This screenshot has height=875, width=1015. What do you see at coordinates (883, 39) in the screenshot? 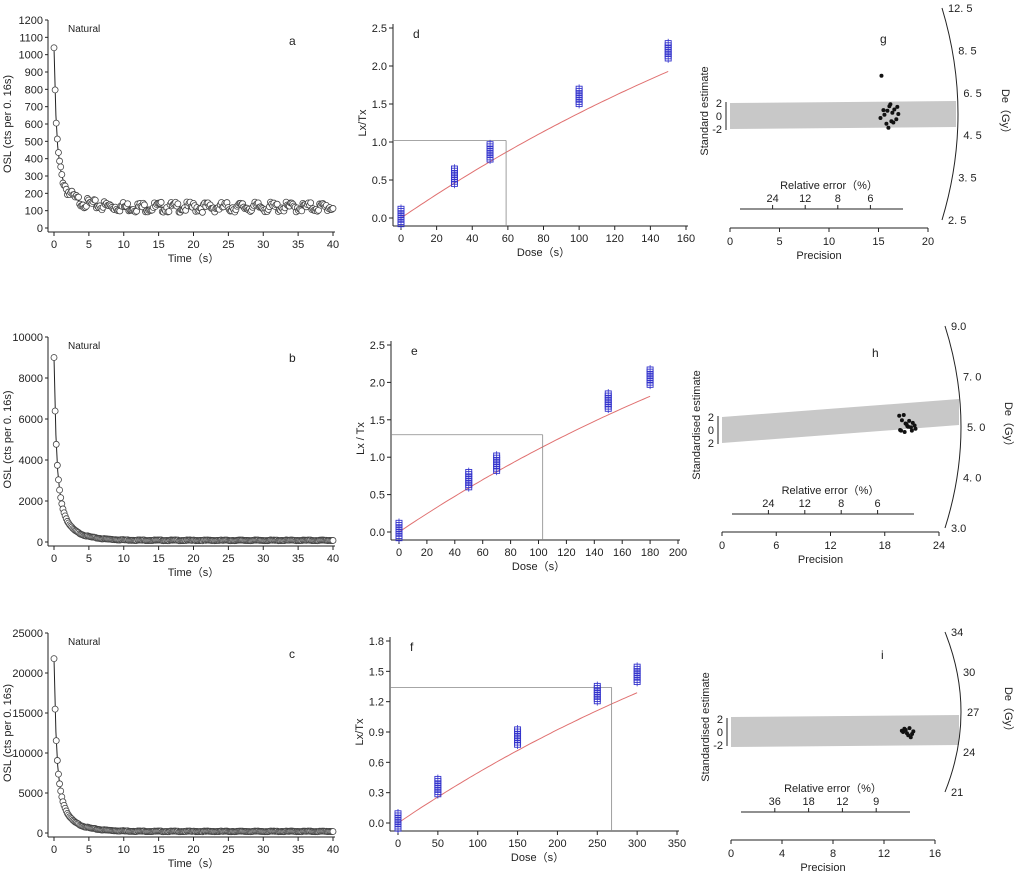
I see `panel-letter-g: g` at bounding box center [883, 39].